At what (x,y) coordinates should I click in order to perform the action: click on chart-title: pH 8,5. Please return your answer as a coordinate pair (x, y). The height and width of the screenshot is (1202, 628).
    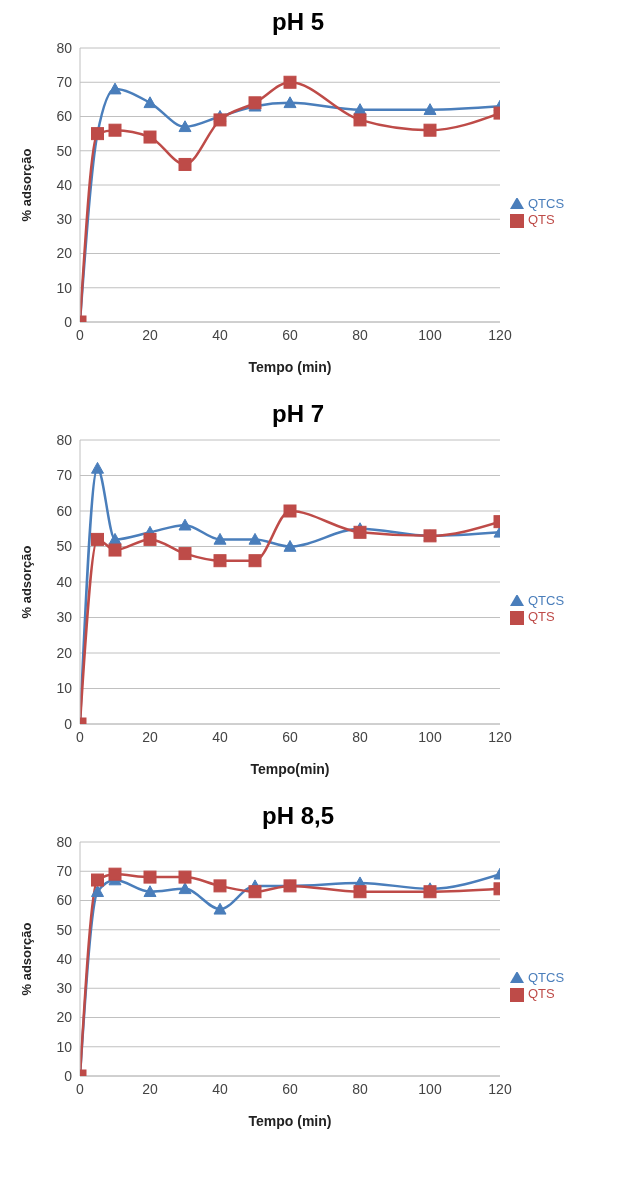
    Looking at the image, I should click on (298, 815).